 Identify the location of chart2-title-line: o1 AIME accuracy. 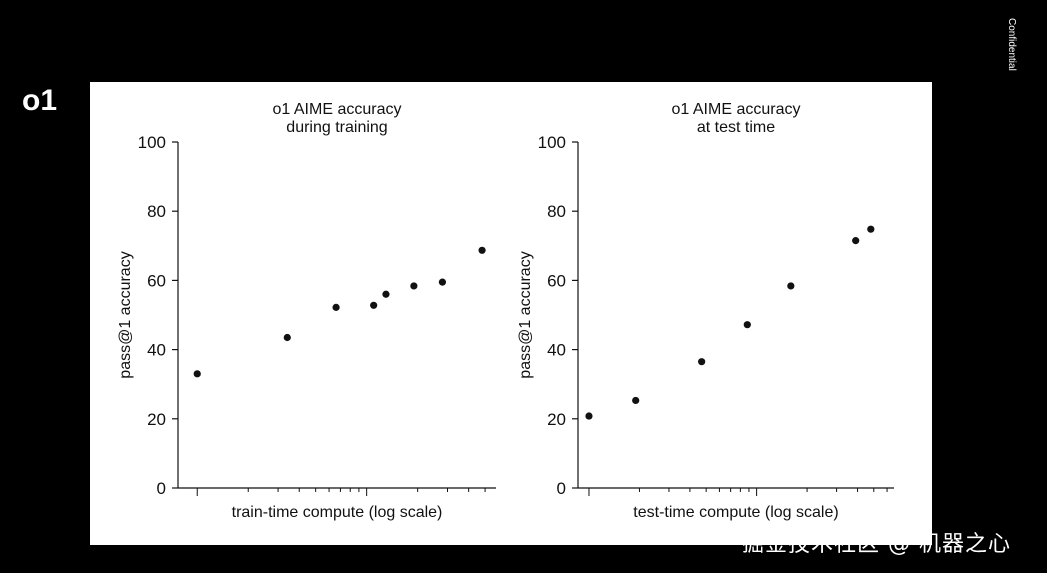
(736, 109).